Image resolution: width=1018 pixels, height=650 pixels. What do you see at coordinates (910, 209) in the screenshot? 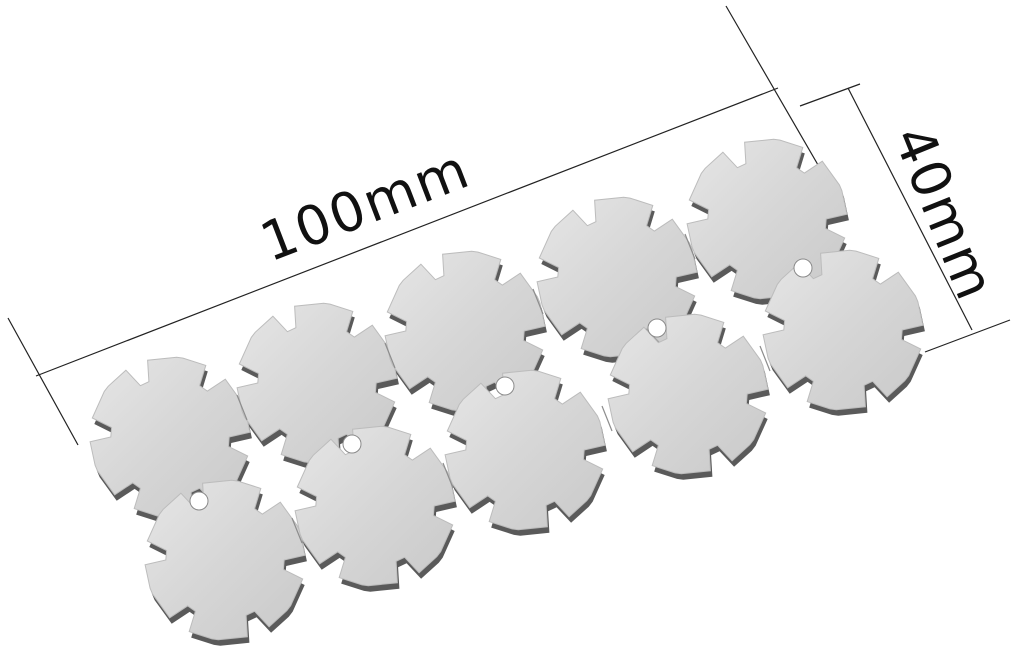
I see `width-dimension-line` at bounding box center [910, 209].